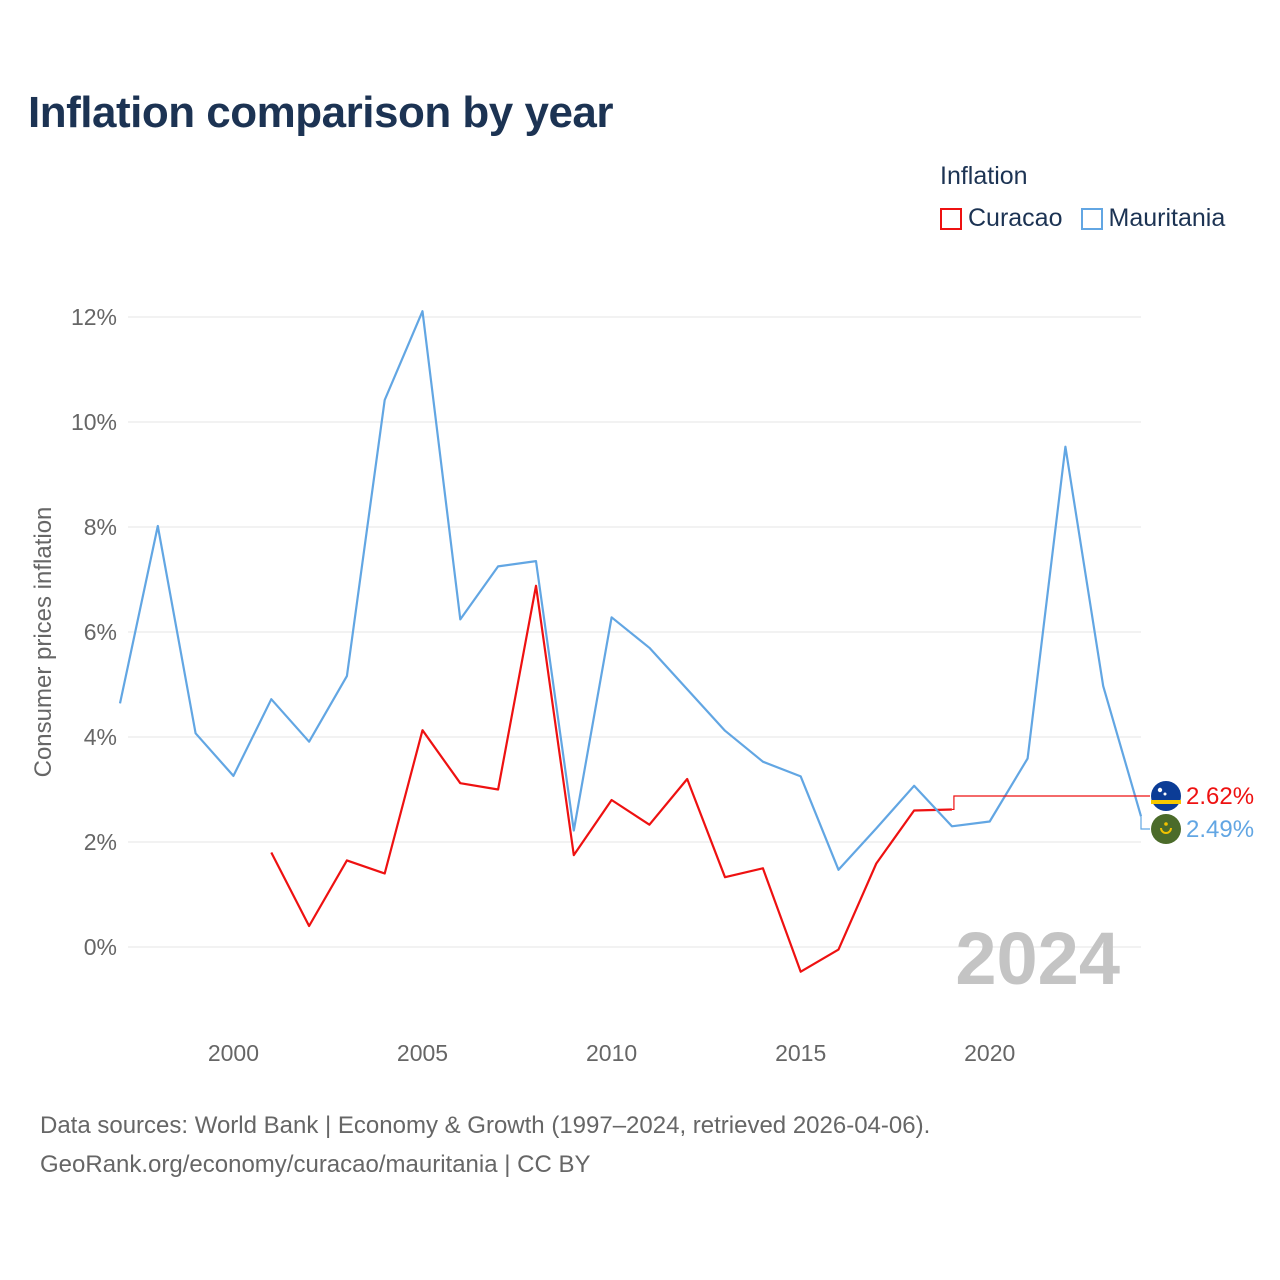 The height and width of the screenshot is (1280, 1280). I want to click on year-watermark: 2024, so click(1037, 958).